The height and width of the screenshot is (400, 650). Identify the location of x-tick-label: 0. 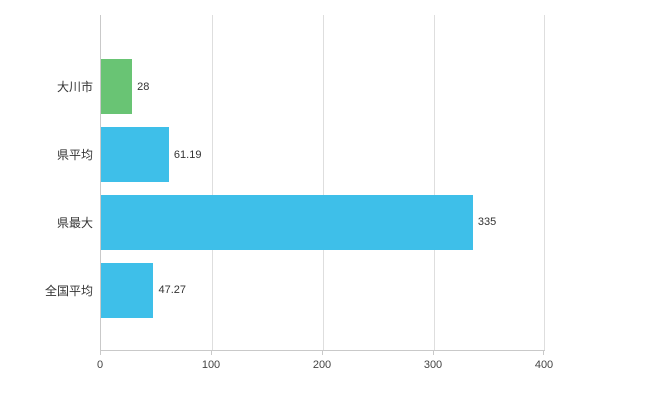
(100, 365).